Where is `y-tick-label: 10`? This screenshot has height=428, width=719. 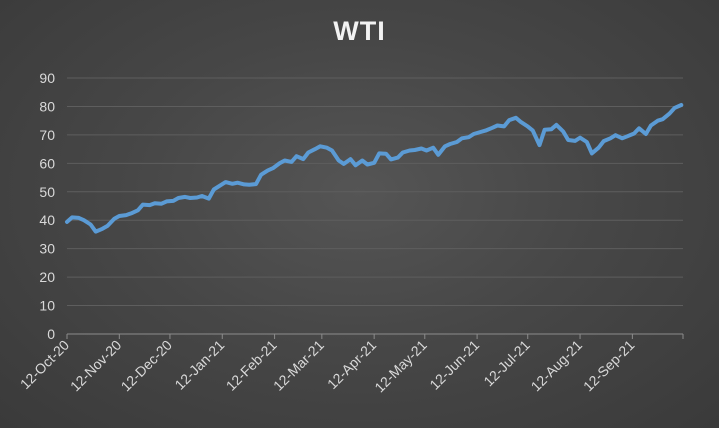
y-tick-label: 10 is located at coordinates (47, 306).